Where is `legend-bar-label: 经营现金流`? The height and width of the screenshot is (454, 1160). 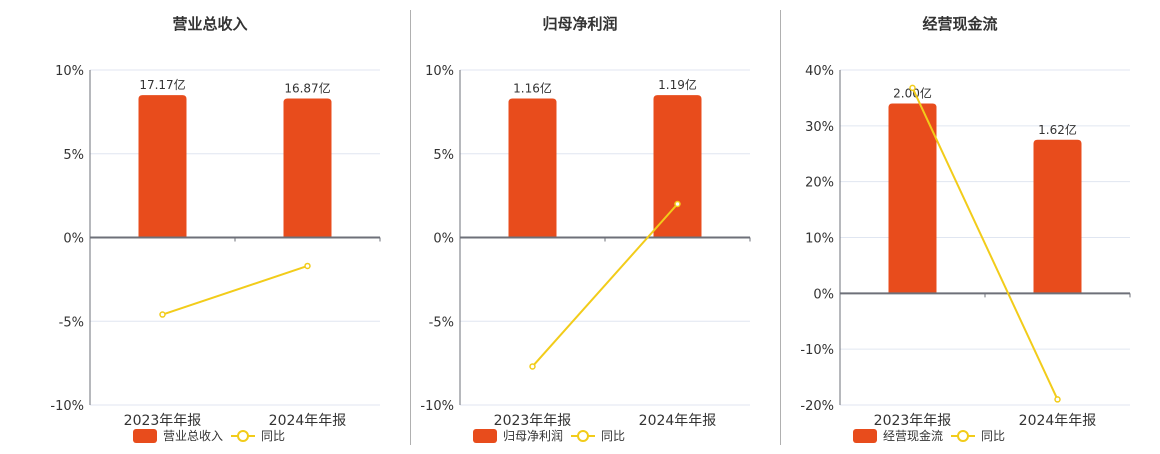 legend-bar-label: 经营现金流 is located at coordinates (913, 435).